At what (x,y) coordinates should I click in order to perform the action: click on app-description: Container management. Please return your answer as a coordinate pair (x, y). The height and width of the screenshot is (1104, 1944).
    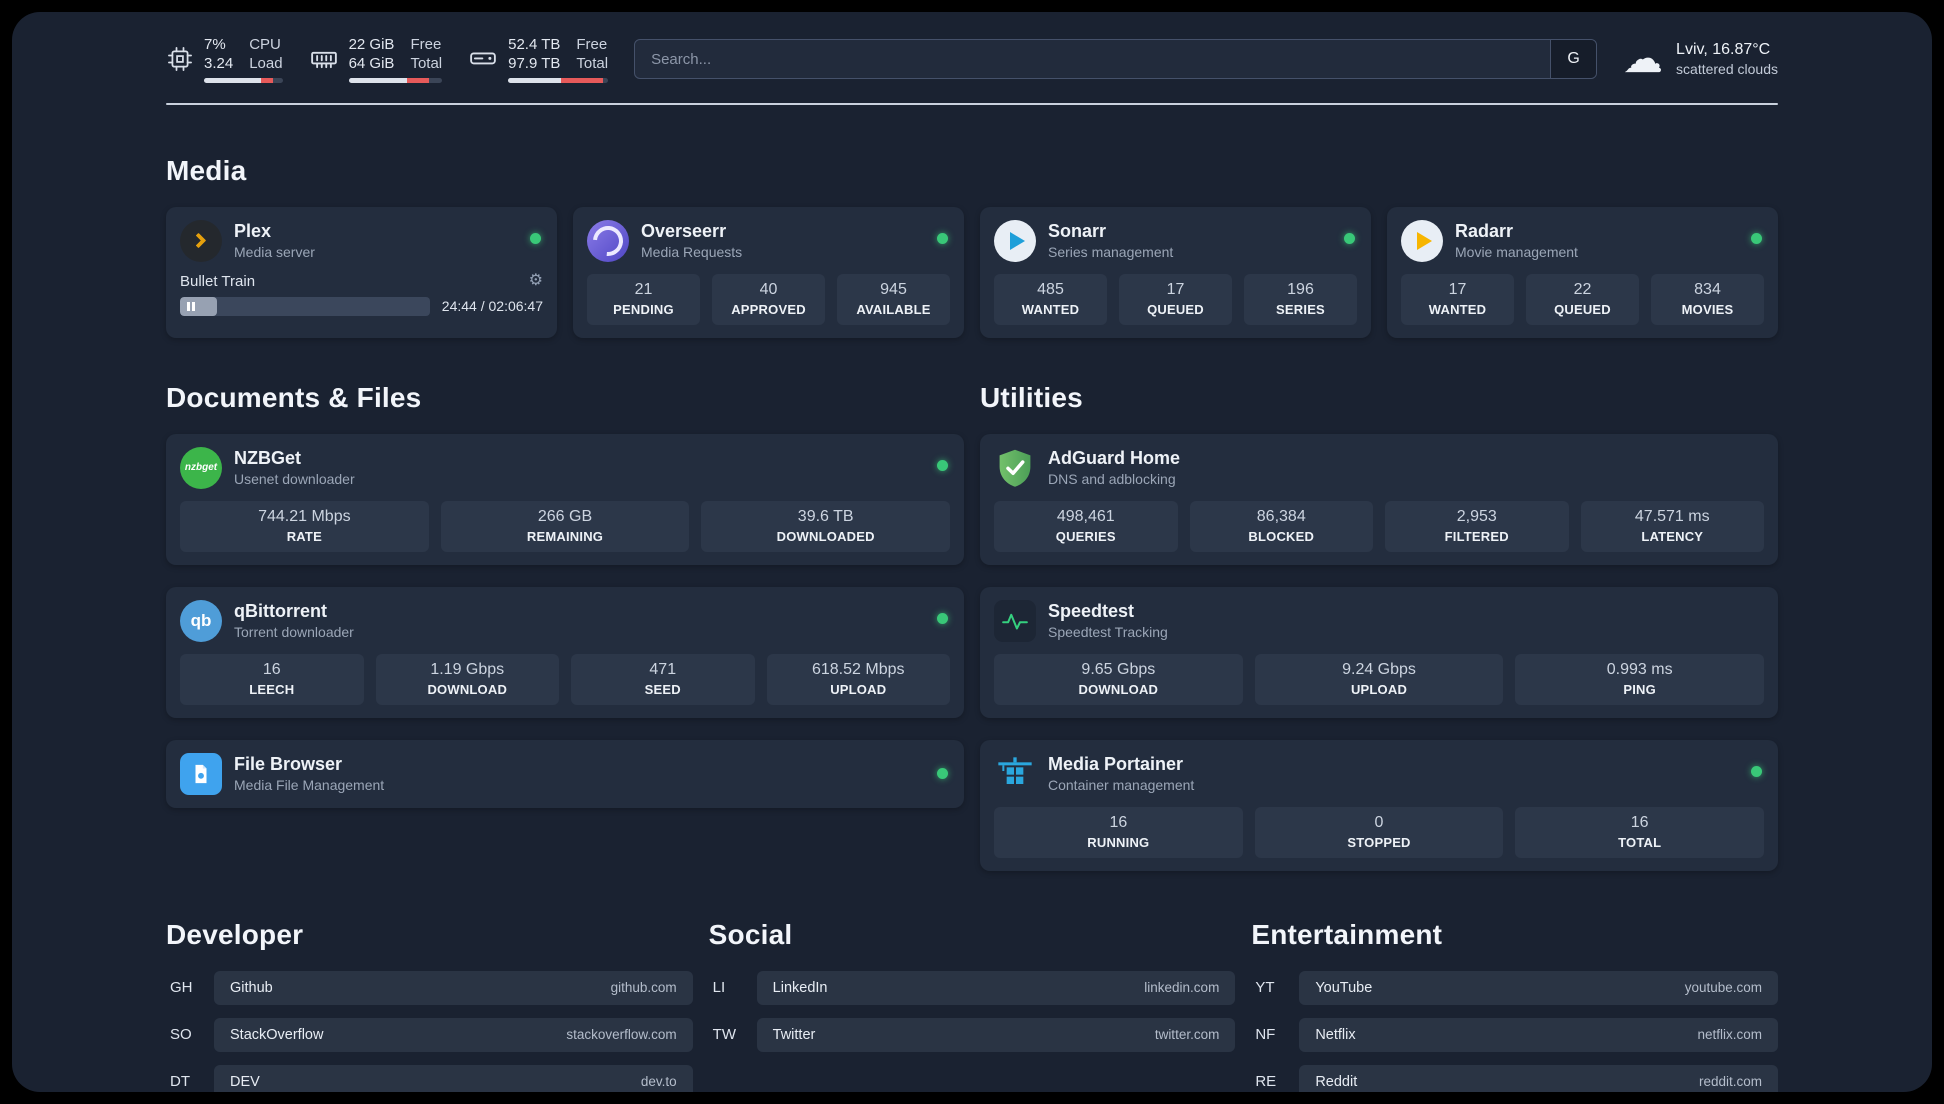
    Looking at the image, I should click on (1121, 785).